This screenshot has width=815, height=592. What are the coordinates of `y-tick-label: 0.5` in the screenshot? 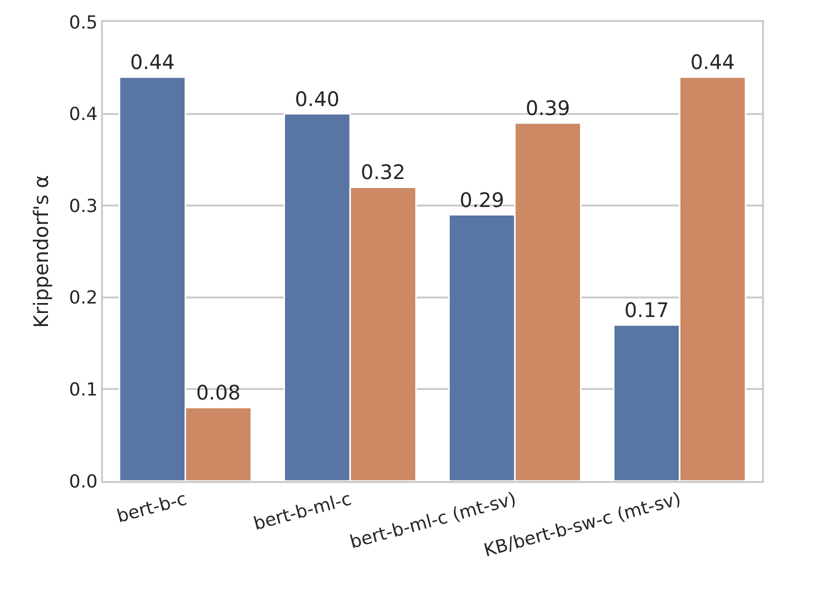 It's located at (83, 23).